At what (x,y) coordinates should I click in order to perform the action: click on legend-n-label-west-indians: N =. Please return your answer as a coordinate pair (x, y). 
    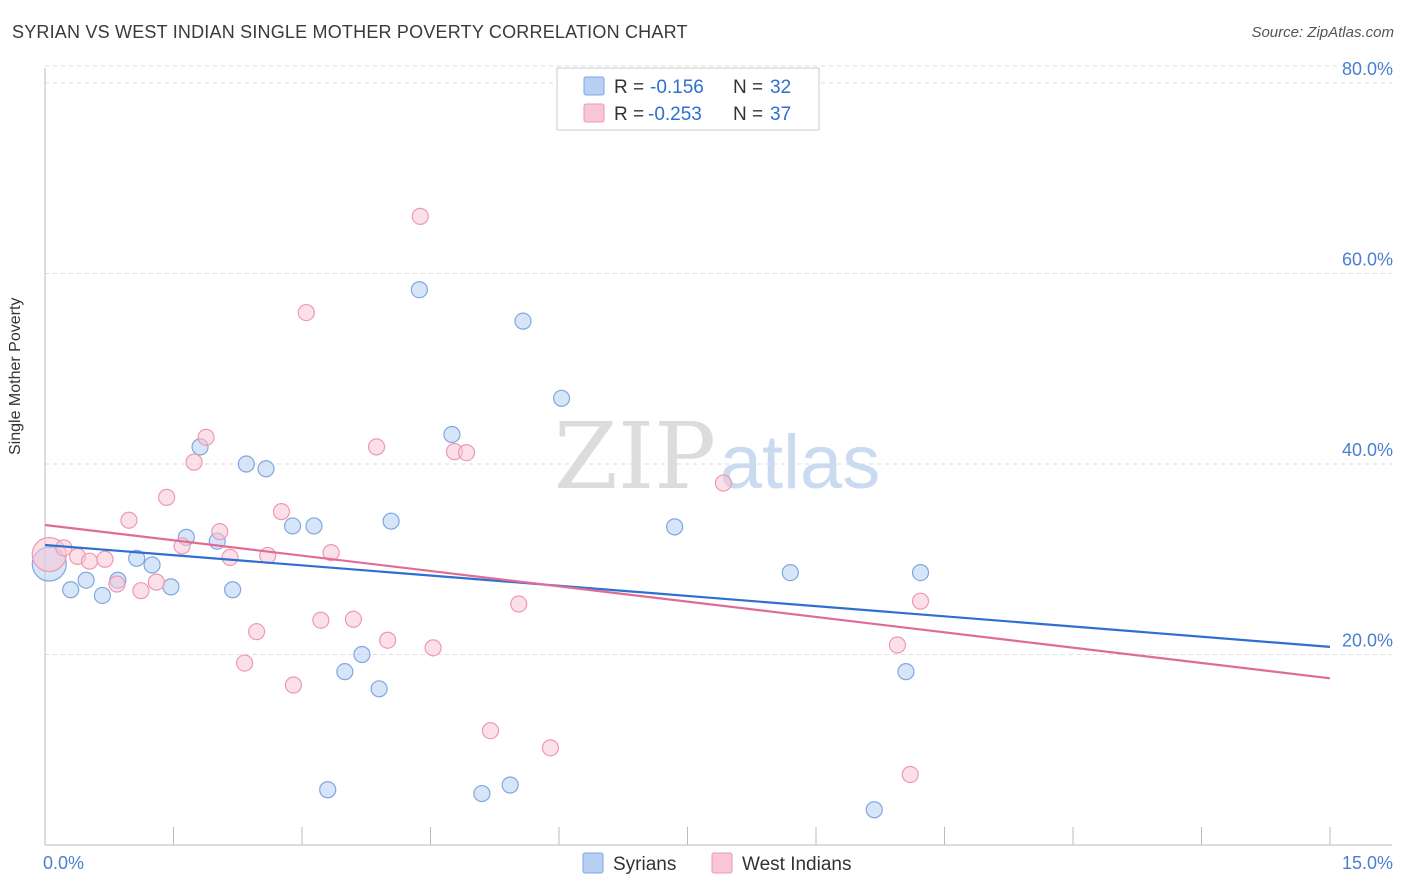
    Looking at the image, I should click on (748, 114).